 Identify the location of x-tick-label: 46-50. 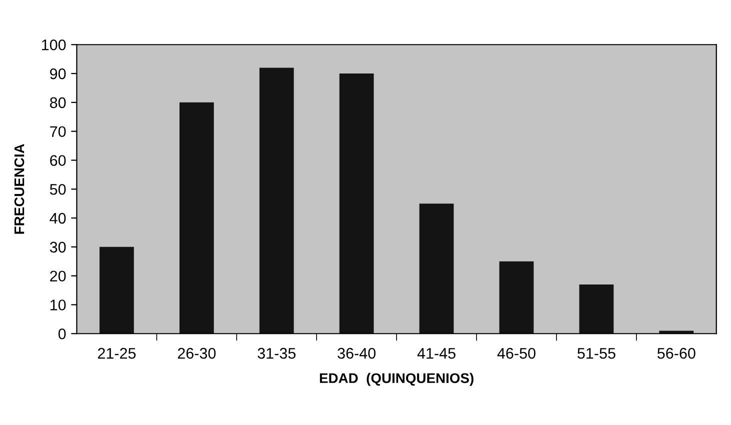
(516, 353).